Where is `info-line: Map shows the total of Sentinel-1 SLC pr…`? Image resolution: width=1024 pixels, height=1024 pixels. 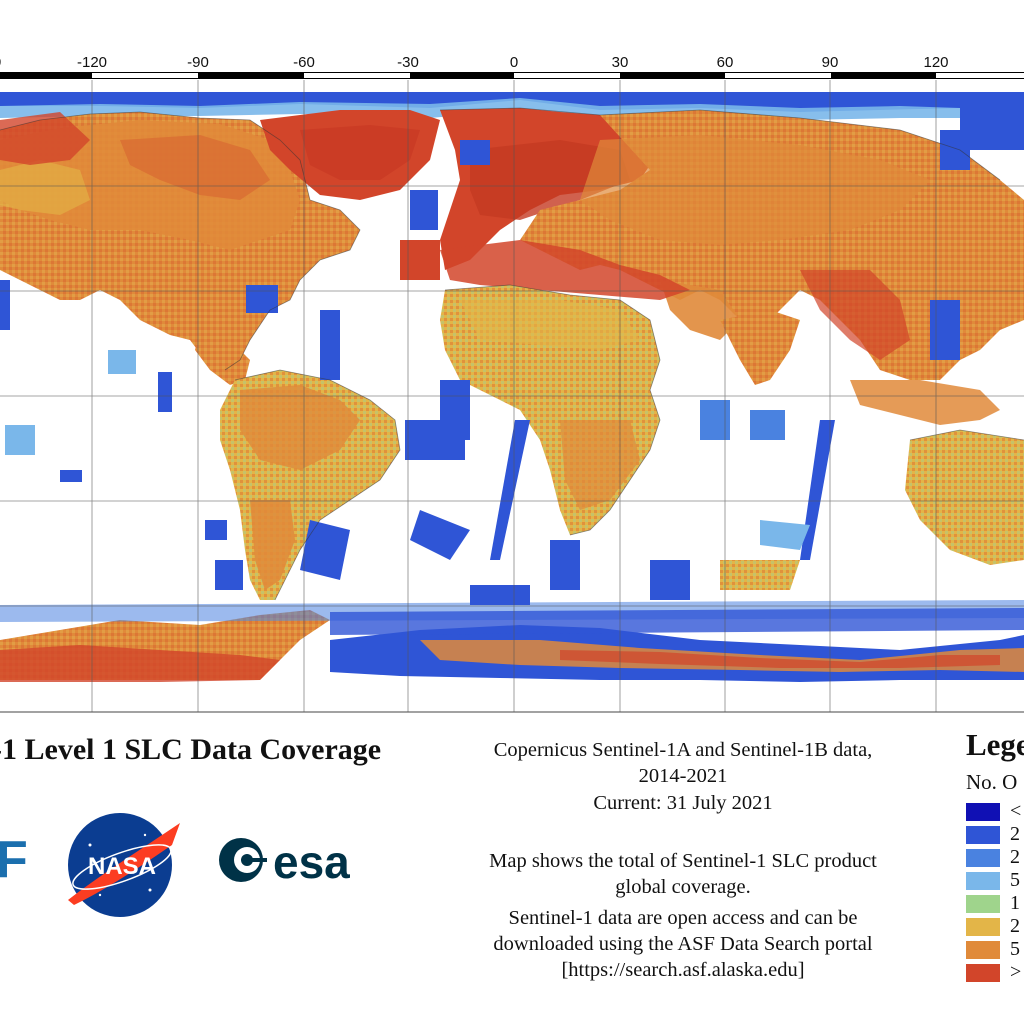
info-line: Map shows the total of Sentinel-1 SLC pr… is located at coordinates (683, 861).